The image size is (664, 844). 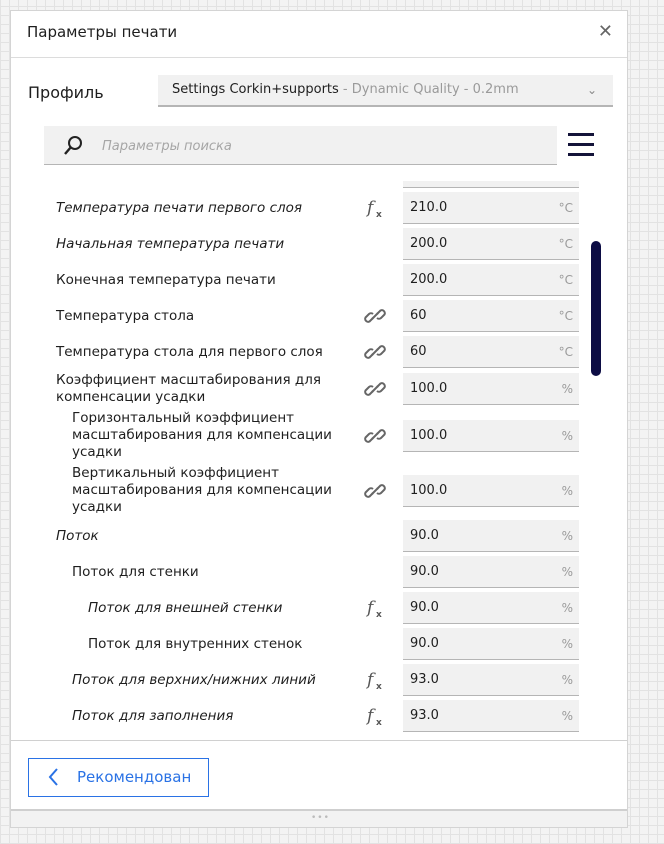 I want to click on setting-value: 93.0, so click(x=424, y=715).